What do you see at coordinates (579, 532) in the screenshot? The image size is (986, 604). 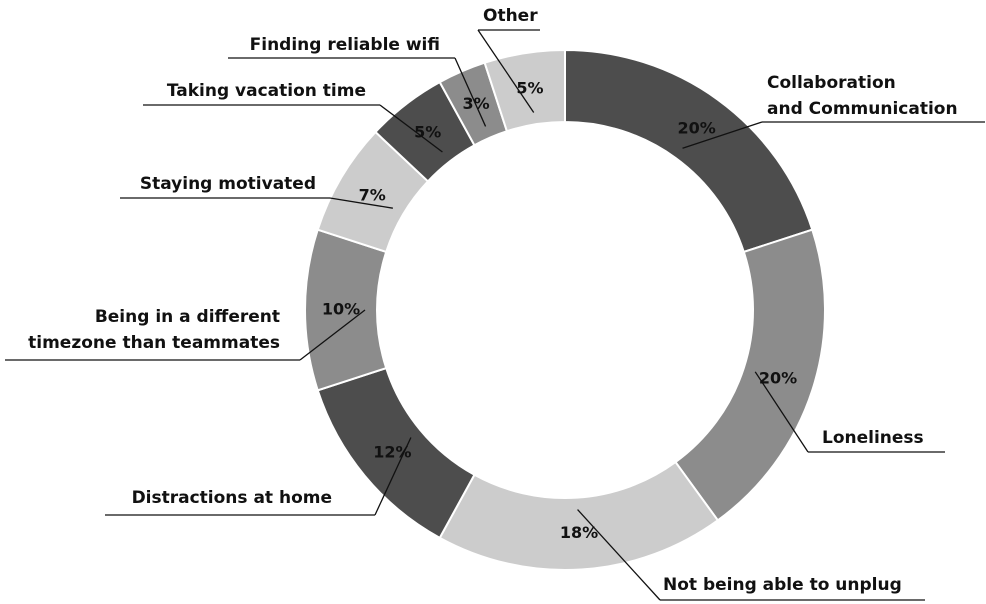 I see `value-label: 18%` at bounding box center [579, 532].